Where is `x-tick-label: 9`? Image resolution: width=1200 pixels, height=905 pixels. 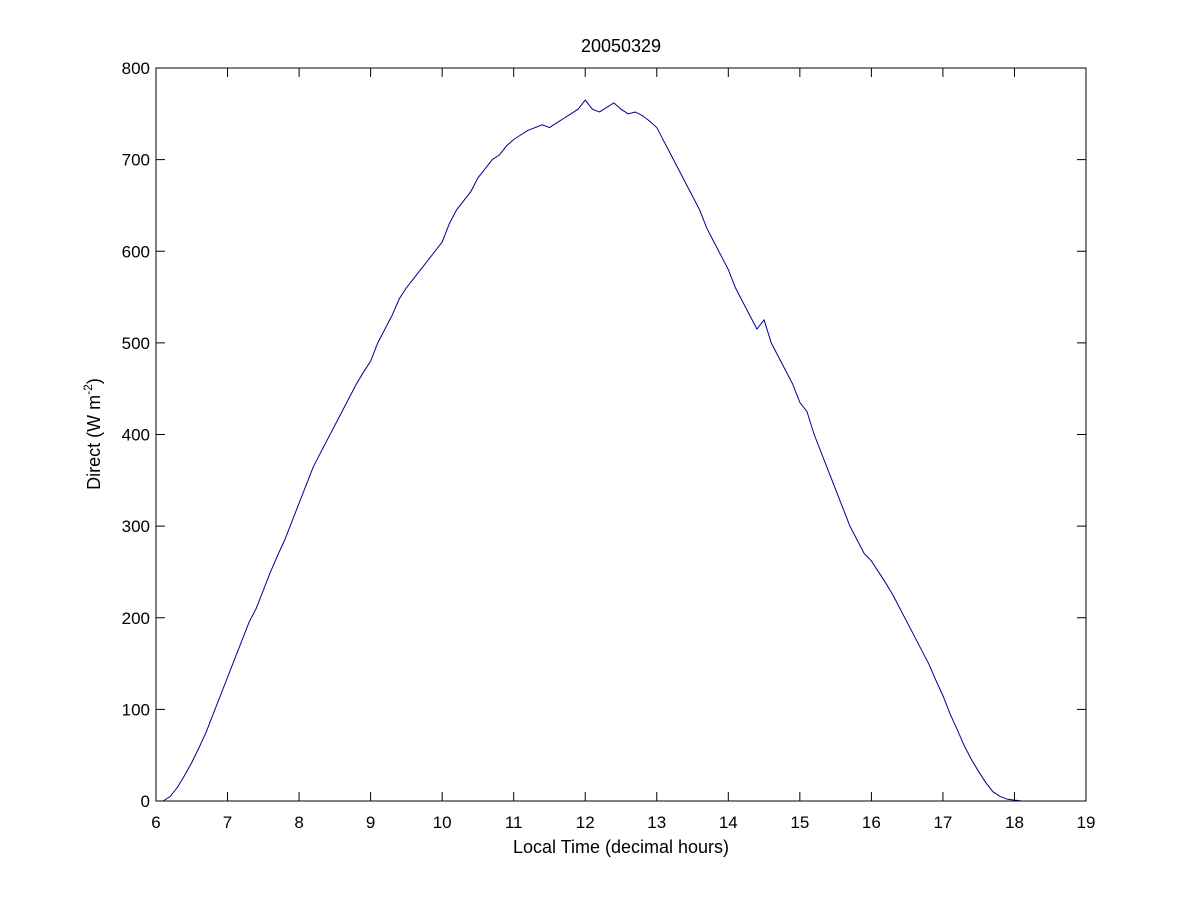 x-tick-label: 9 is located at coordinates (370, 822).